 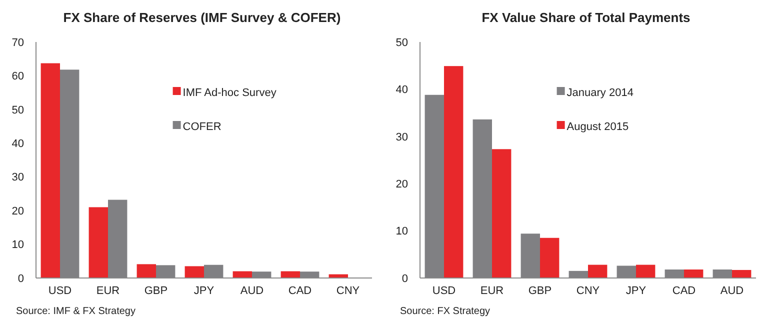 I want to click on source-note: Source: FX Strategy, so click(x=445, y=311).